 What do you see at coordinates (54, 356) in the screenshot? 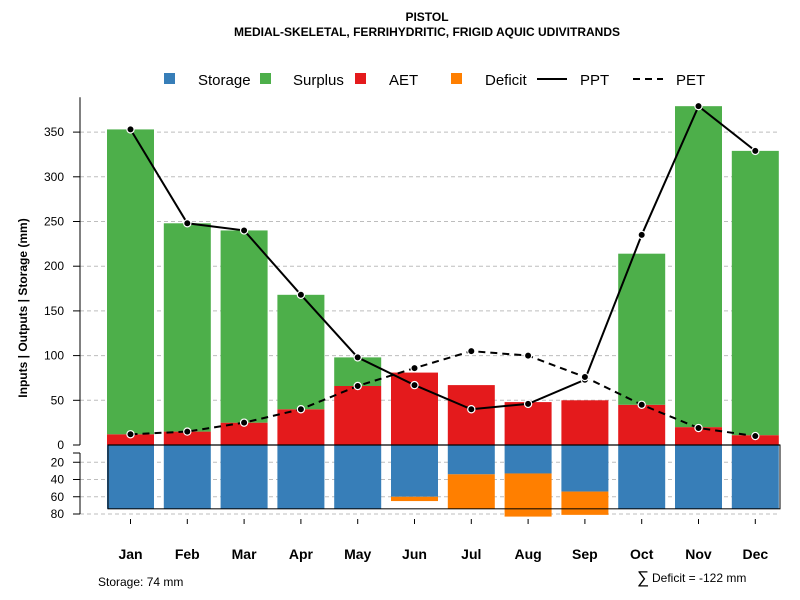
I see `y-tick-label: 100` at bounding box center [54, 356].